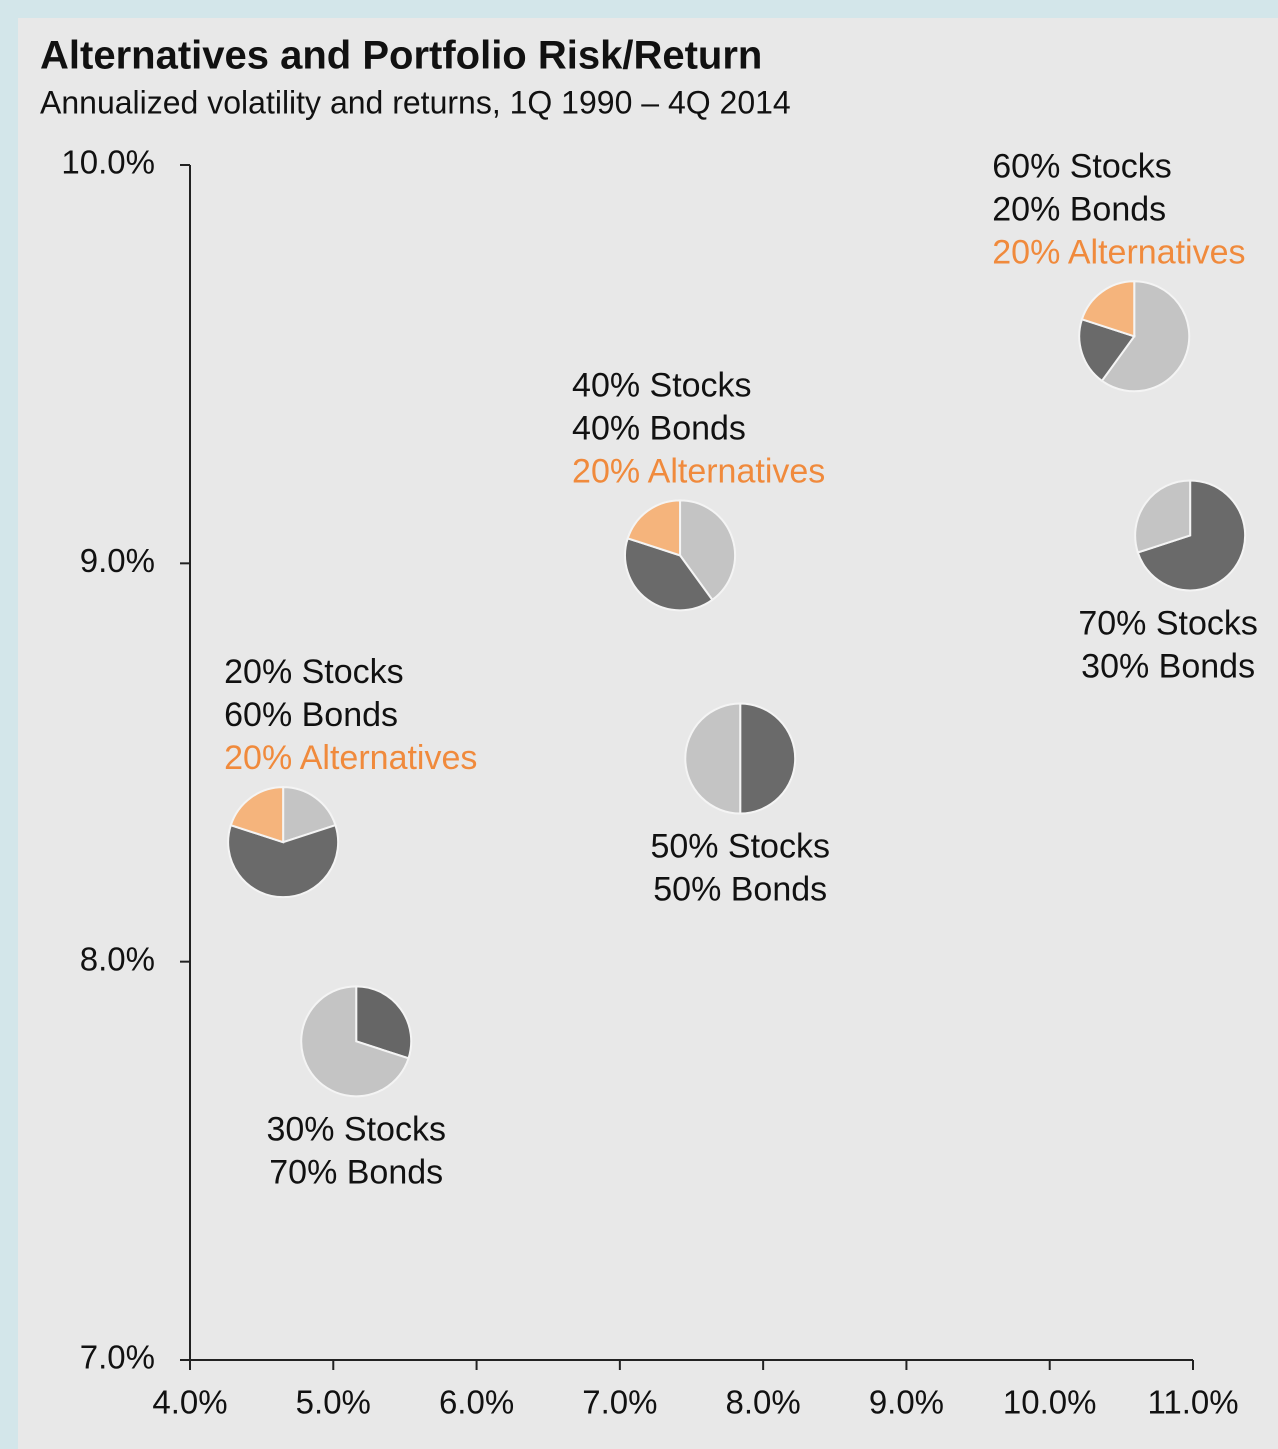 Image resolution: width=1278 pixels, height=1449 pixels. What do you see at coordinates (117, 958) in the screenshot?
I see `y-tick-label: 8.0%` at bounding box center [117, 958].